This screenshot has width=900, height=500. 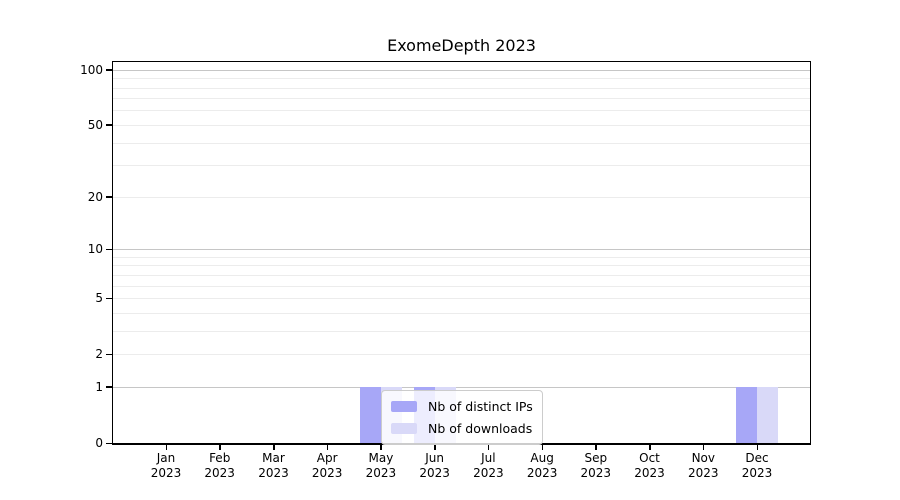 I want to click on x-tick-label: Sep 2023, so click(x=596, y=466).